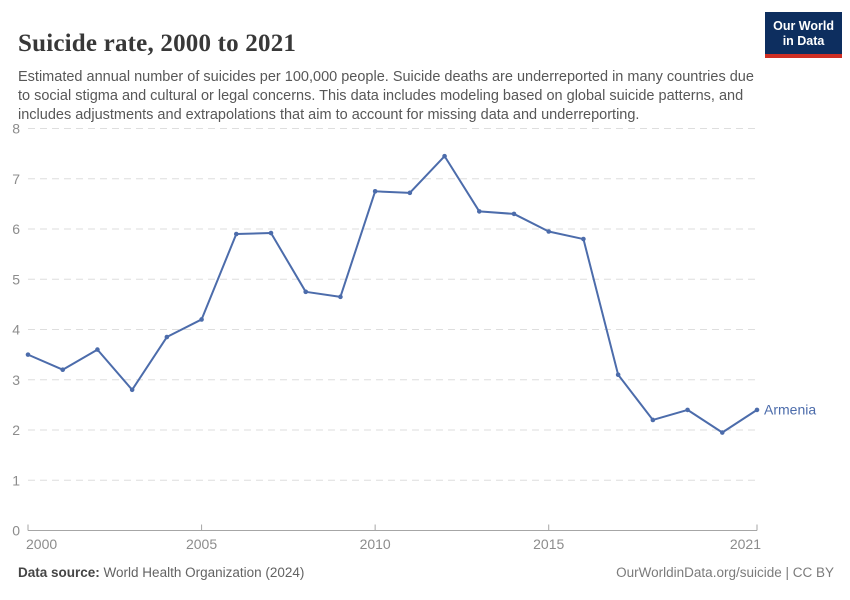 The width and height of the screenshot is (850, 600). I want to click on y-axis-labels: 0 1 2 3 4 5 6 7 8, so click(16, 330).